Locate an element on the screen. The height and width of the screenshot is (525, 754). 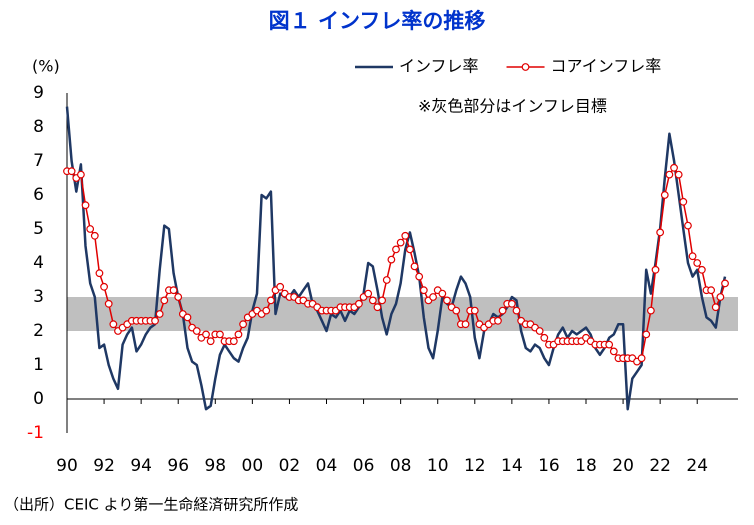
x-tick-label: 12 is located at coordinates (475, 466).